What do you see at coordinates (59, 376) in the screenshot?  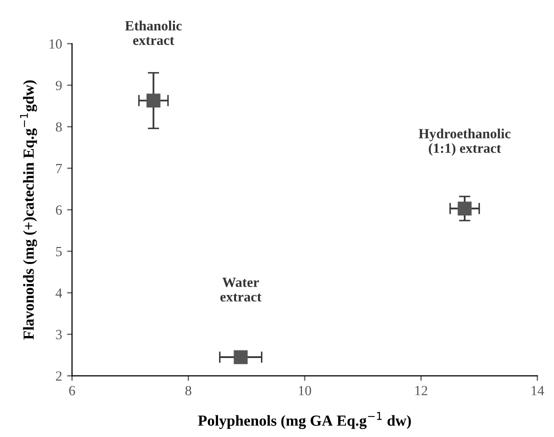 I see `y-tick-label: 2` at bounding box center [59, 376].